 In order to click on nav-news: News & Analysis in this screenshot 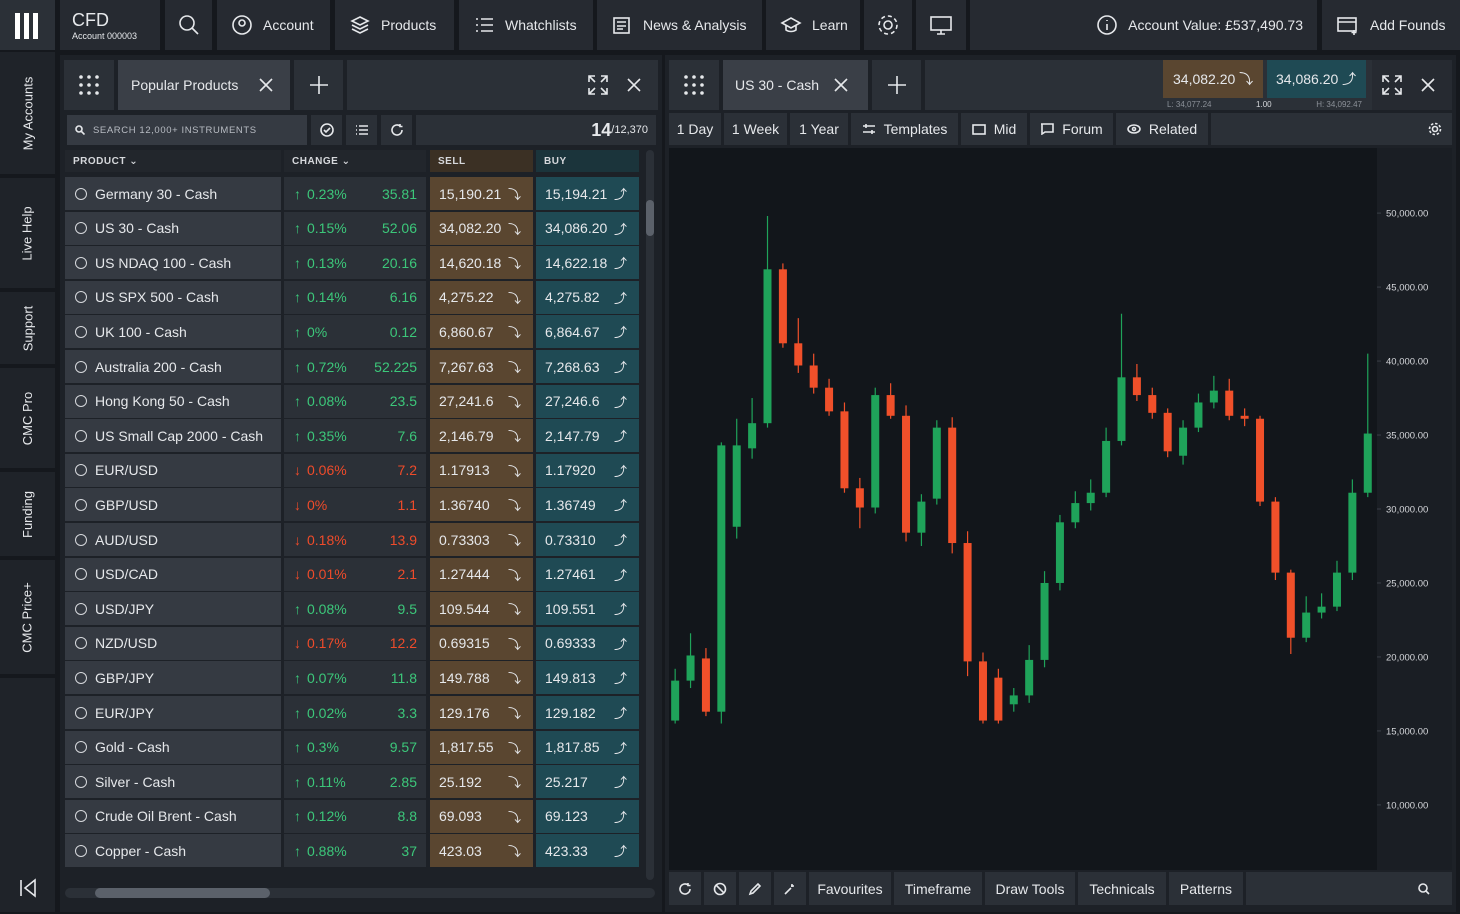, I will do `click(679, 25)`.